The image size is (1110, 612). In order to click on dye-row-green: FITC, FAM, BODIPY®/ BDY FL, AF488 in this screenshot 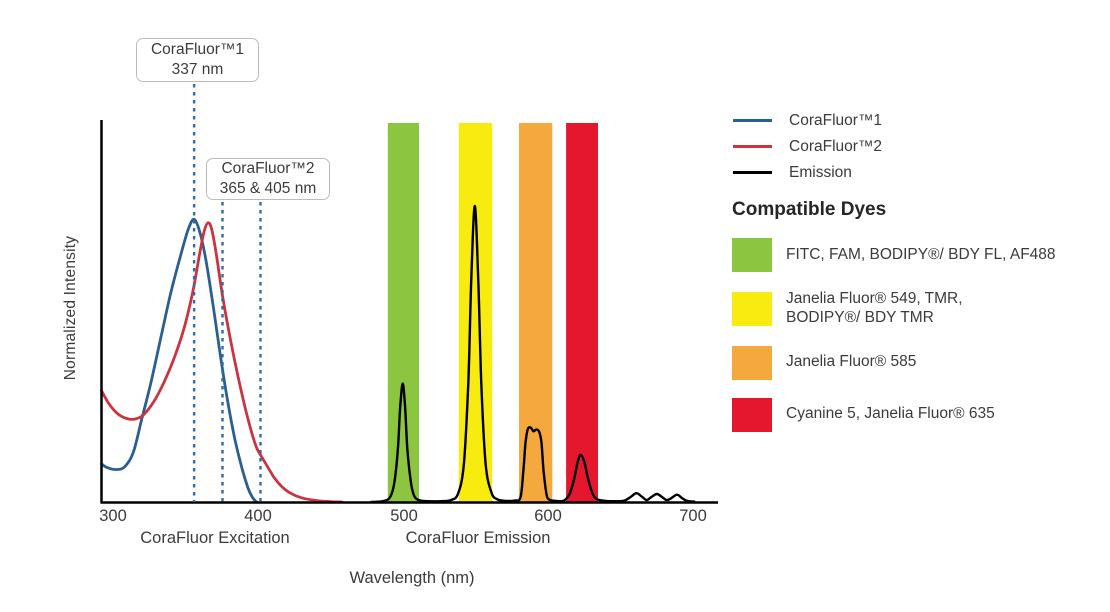, I will do `click(894, 255)`.